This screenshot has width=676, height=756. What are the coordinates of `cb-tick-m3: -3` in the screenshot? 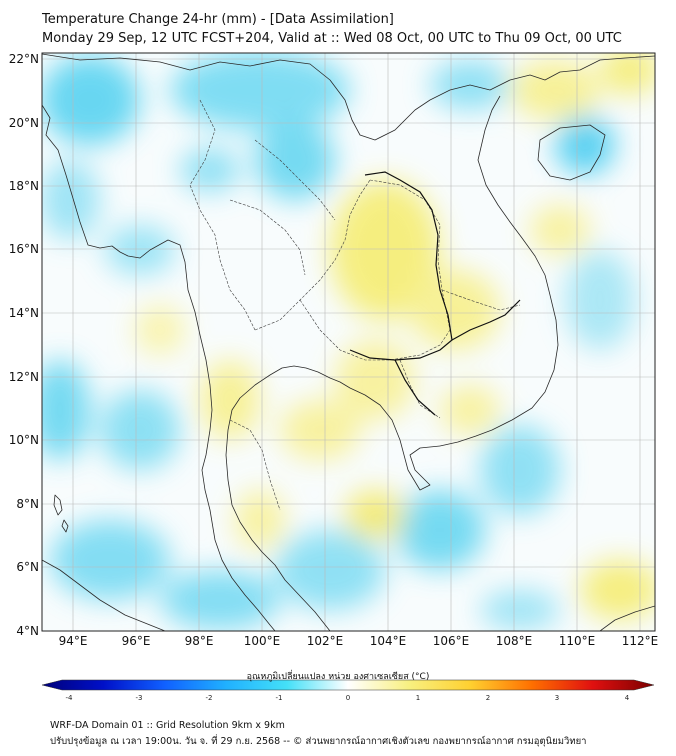 It's located at (139, 698).